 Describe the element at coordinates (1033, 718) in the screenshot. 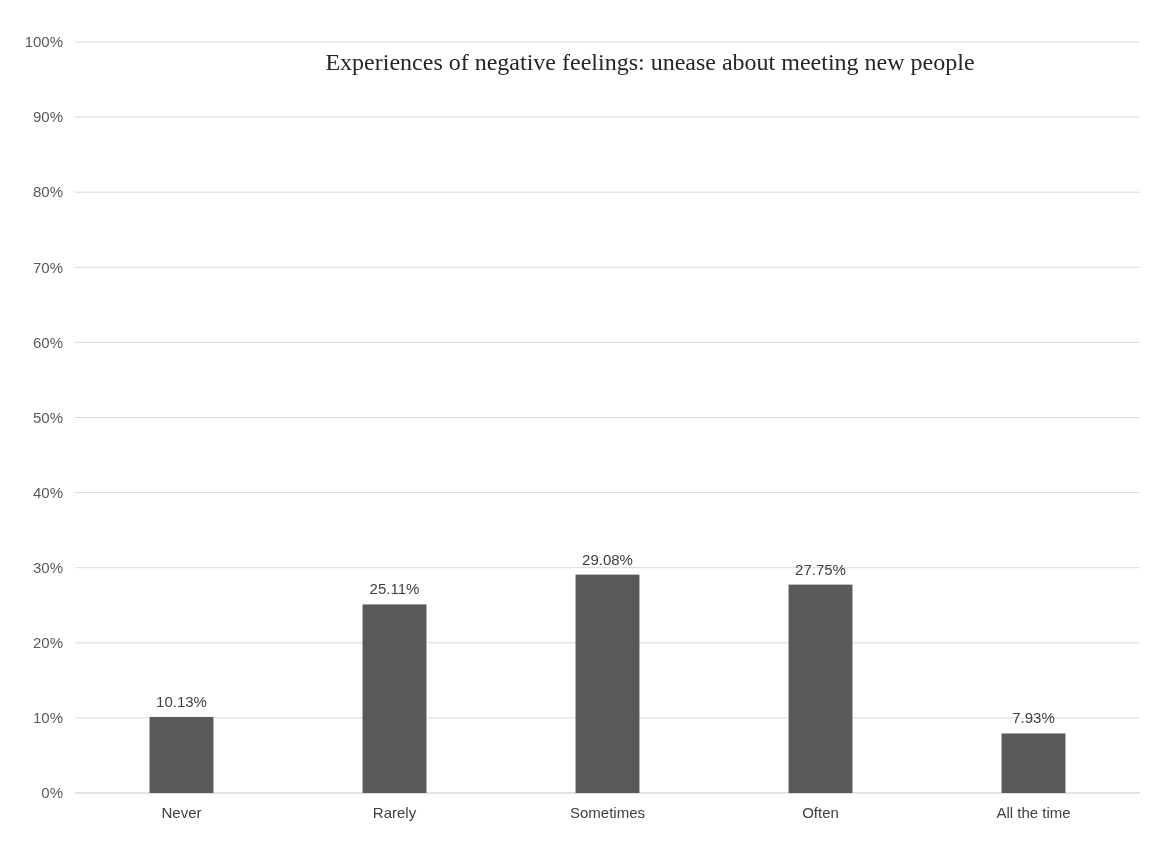

I see `data-label: 7.93%` at that location.